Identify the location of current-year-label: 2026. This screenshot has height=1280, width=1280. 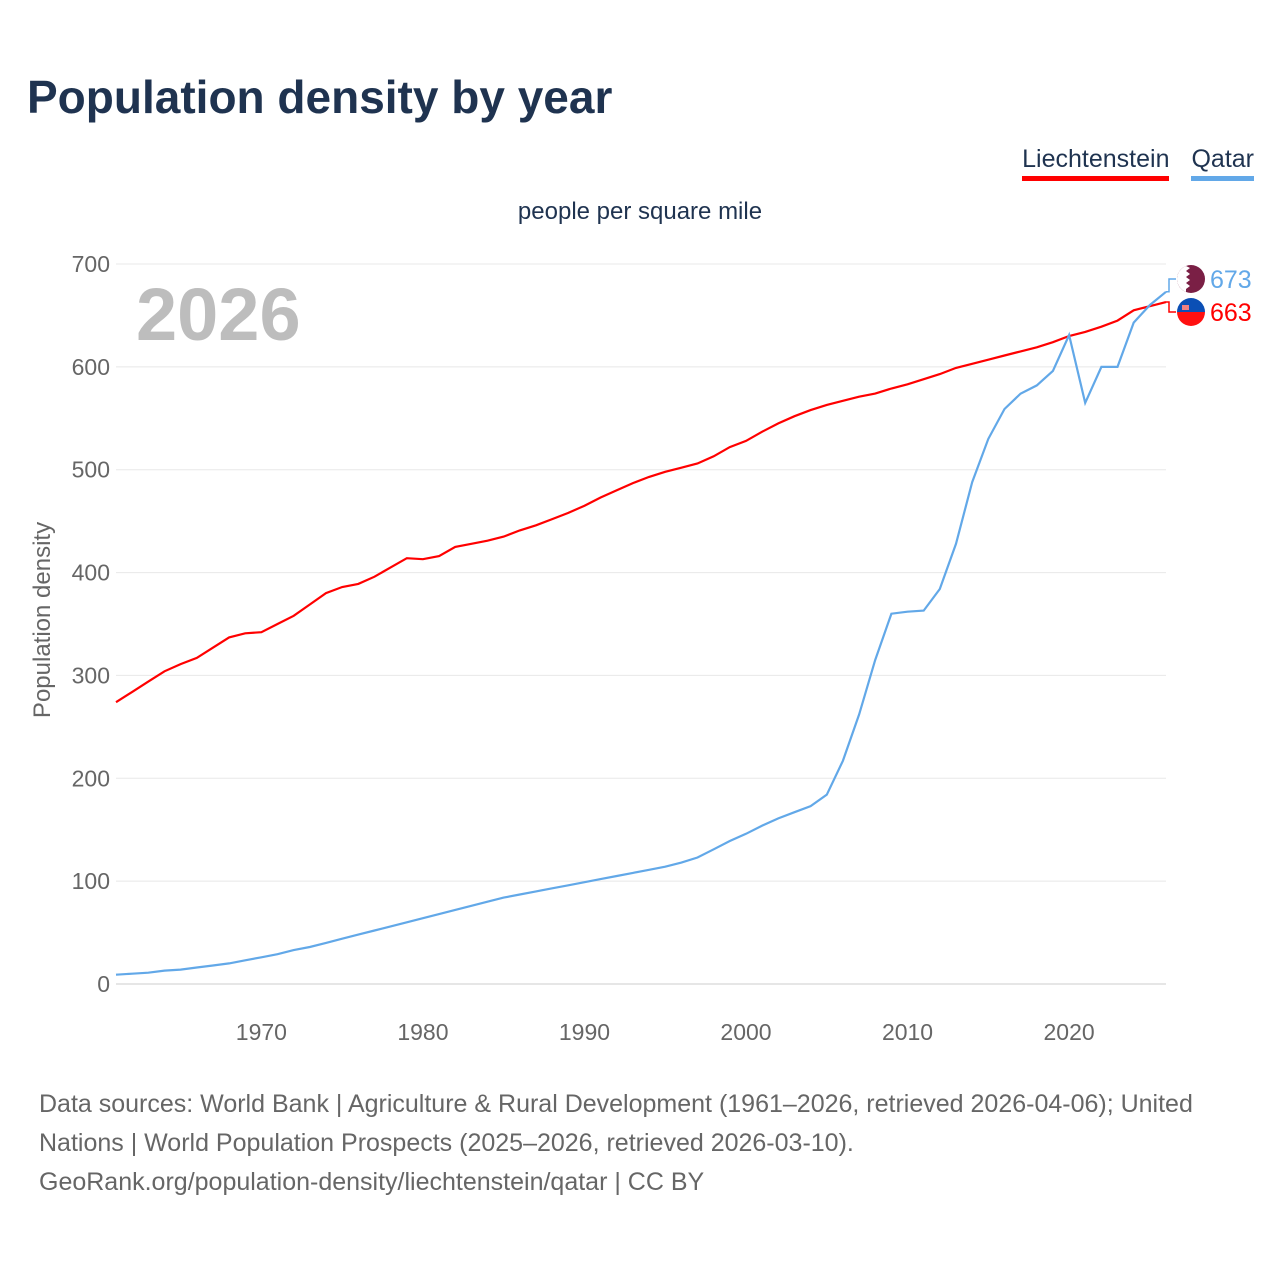
(218, 314).